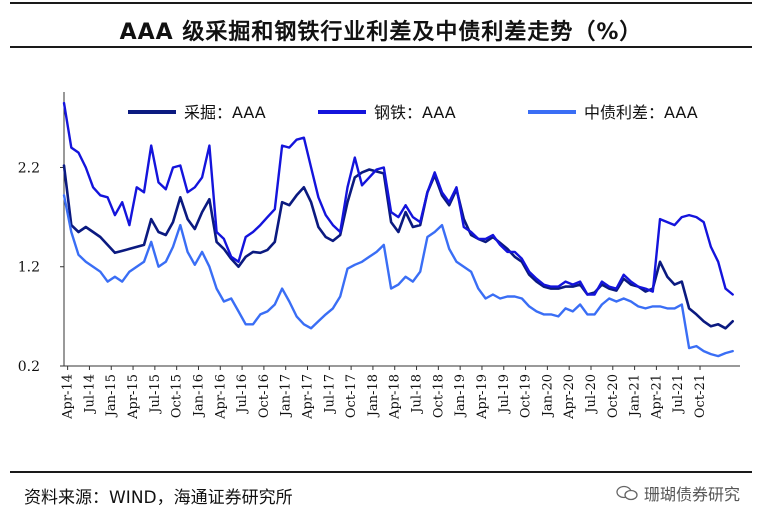  What do you see at coordinates (526, 396) in the screenshot?
I see `x-tick-label: Oct-19` at bounding box center [526, 396].